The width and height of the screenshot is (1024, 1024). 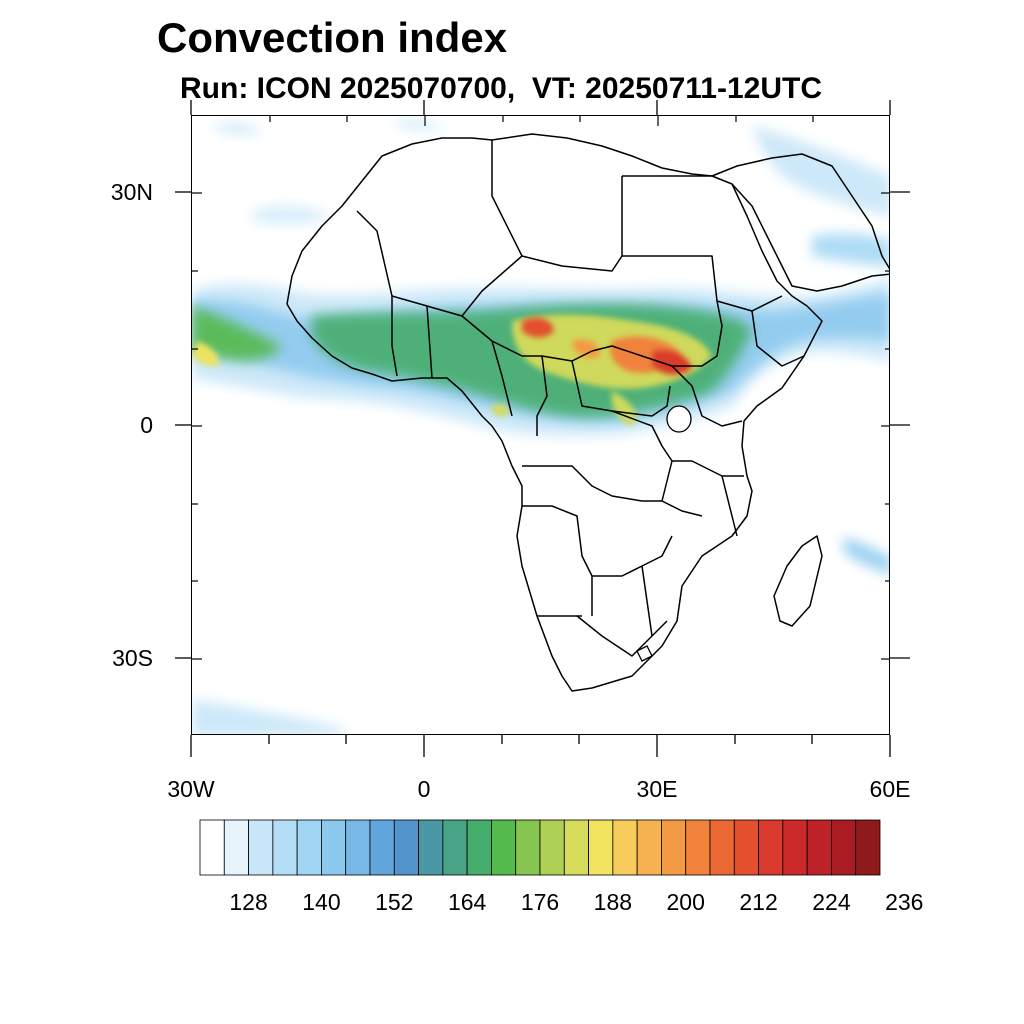 What do you see at coordinates (424, 789) in the screenshot?
I see `x-tick-label-0: 0` at bounding box center [424, 789].